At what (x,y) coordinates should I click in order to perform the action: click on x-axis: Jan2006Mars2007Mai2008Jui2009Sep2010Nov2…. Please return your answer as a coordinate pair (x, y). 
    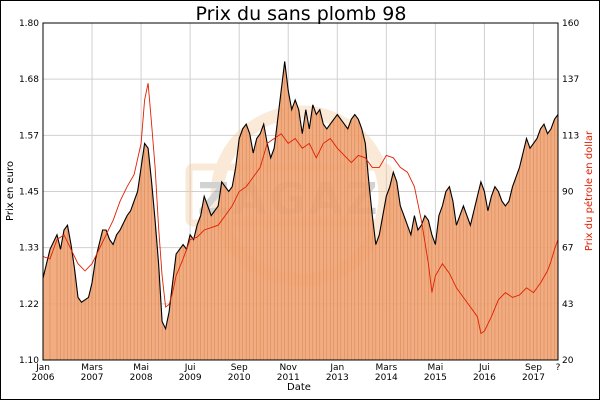
    Looking at the image, I should click on (296, 373).